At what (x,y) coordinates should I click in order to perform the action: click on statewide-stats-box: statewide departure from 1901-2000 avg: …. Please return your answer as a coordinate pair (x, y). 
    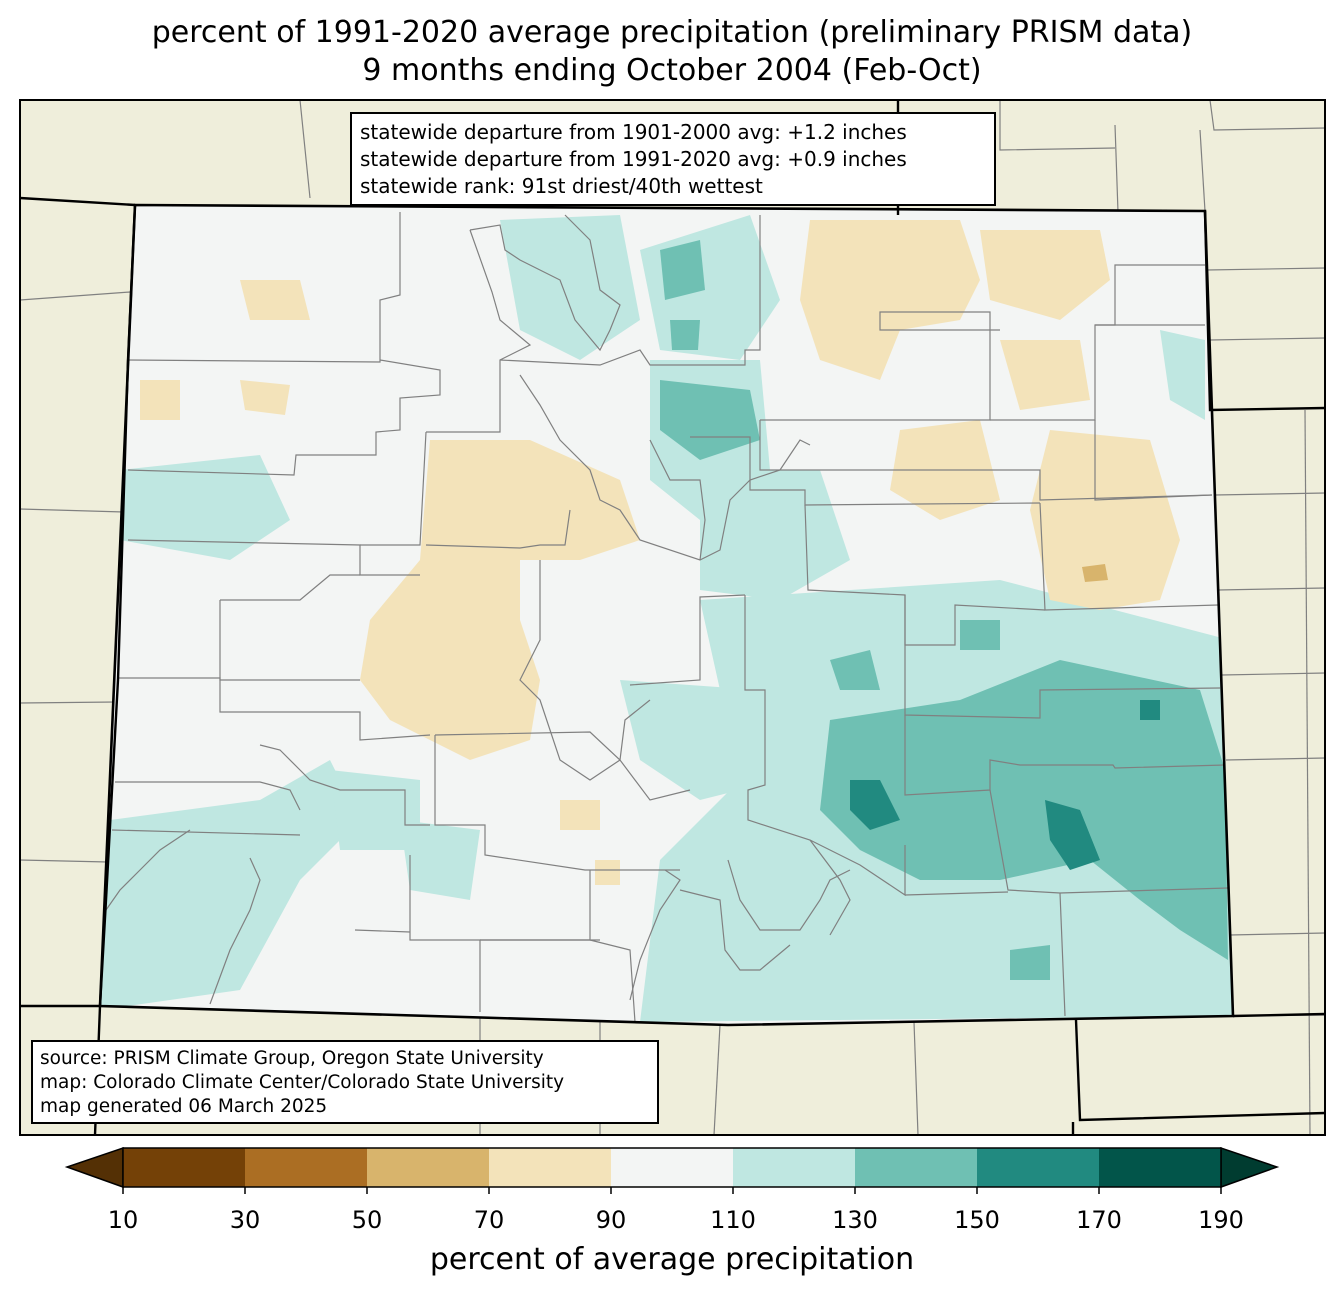
    Looking at the image, I should click on (673, 159).